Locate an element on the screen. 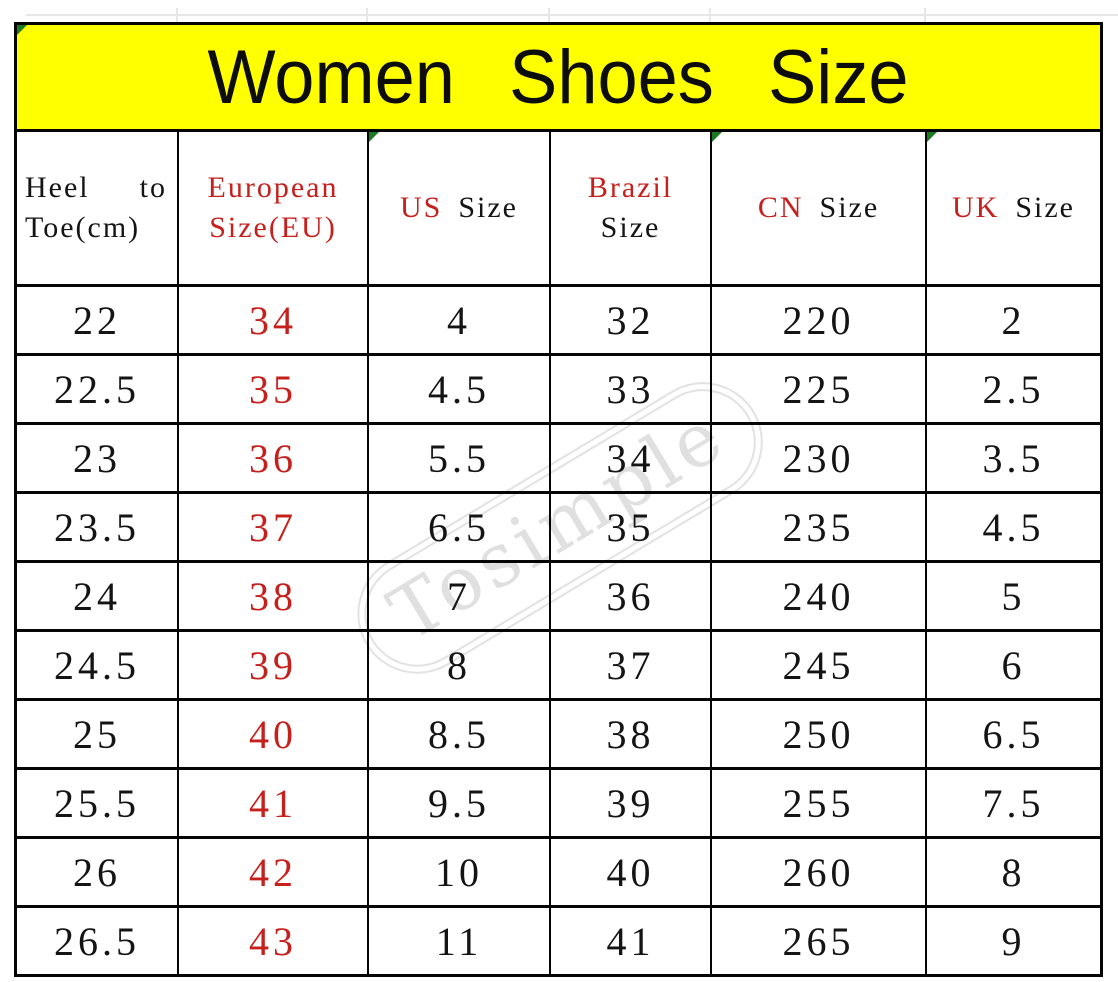 The width and height of the screenshot is (1118, 982). header-word-heel: Heel is located at coordinates (57, 187).